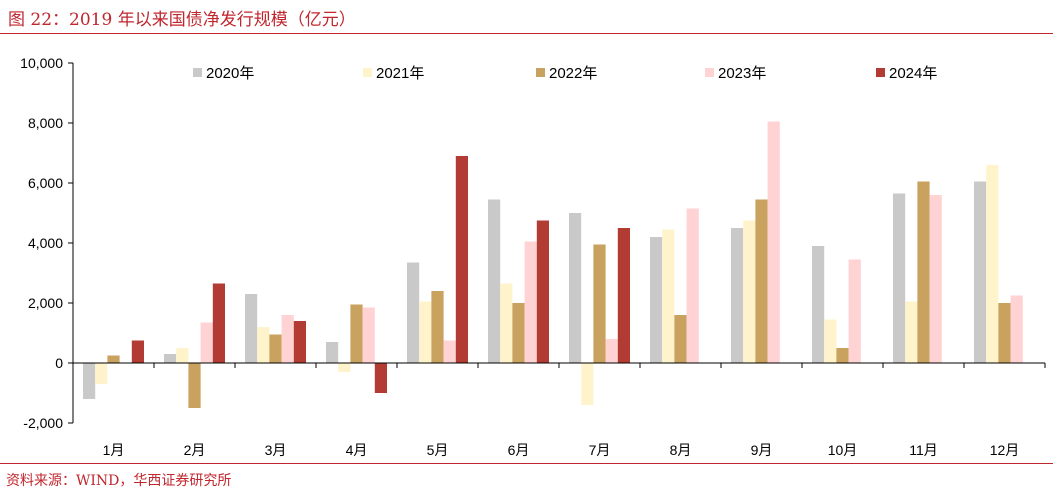  I want to click on x-tick-label: 9月, so click(762, 450).